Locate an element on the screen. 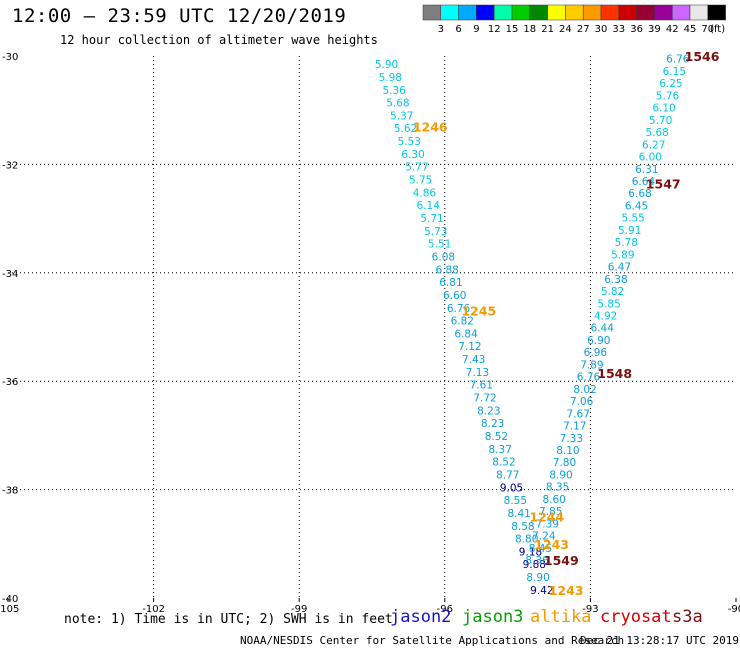 The width and height of the screenshot is (740, 650). wave-height-label: 8.45 is located at coordinates (540, 549).